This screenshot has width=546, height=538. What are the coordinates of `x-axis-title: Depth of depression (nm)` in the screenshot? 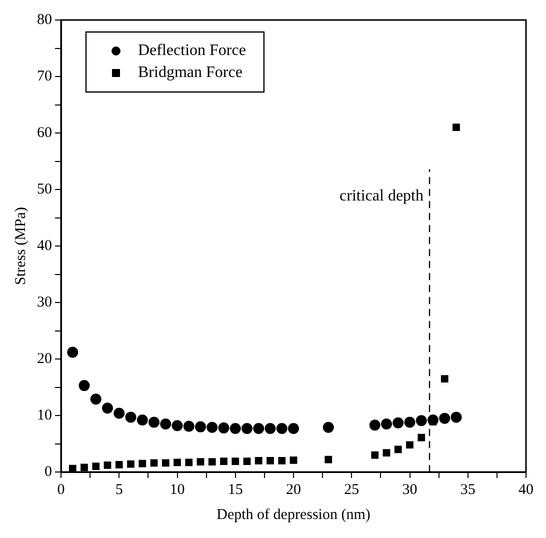 It's located at (293, 514).